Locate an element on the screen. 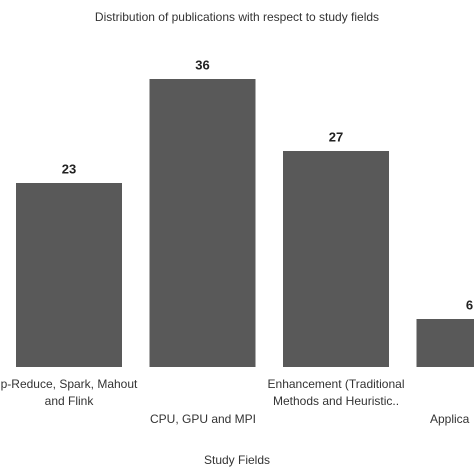 The height and width of the screenshot is (474, 474). value-label: 27 is located at coordinates (336, 136).